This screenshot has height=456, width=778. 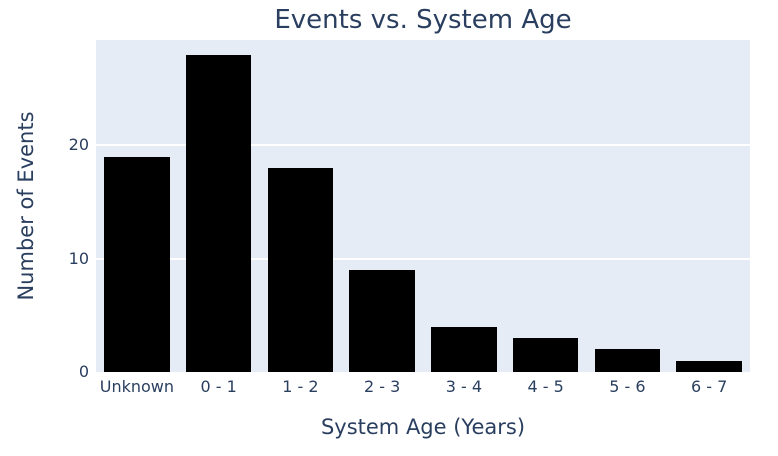 I want to click on x-tick-label: 1 - 2, so click(x=300, y=386).